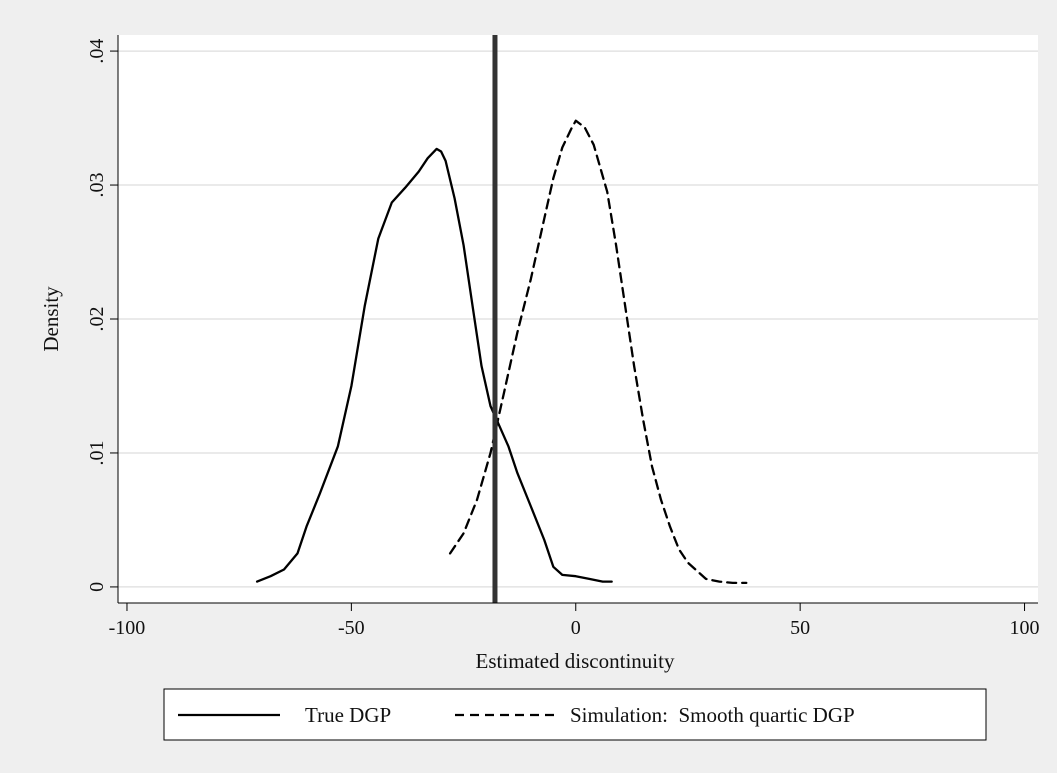 This screenshot has height=773, width=1057. I want to click on y-tick-label: .04, so click(97, 51).